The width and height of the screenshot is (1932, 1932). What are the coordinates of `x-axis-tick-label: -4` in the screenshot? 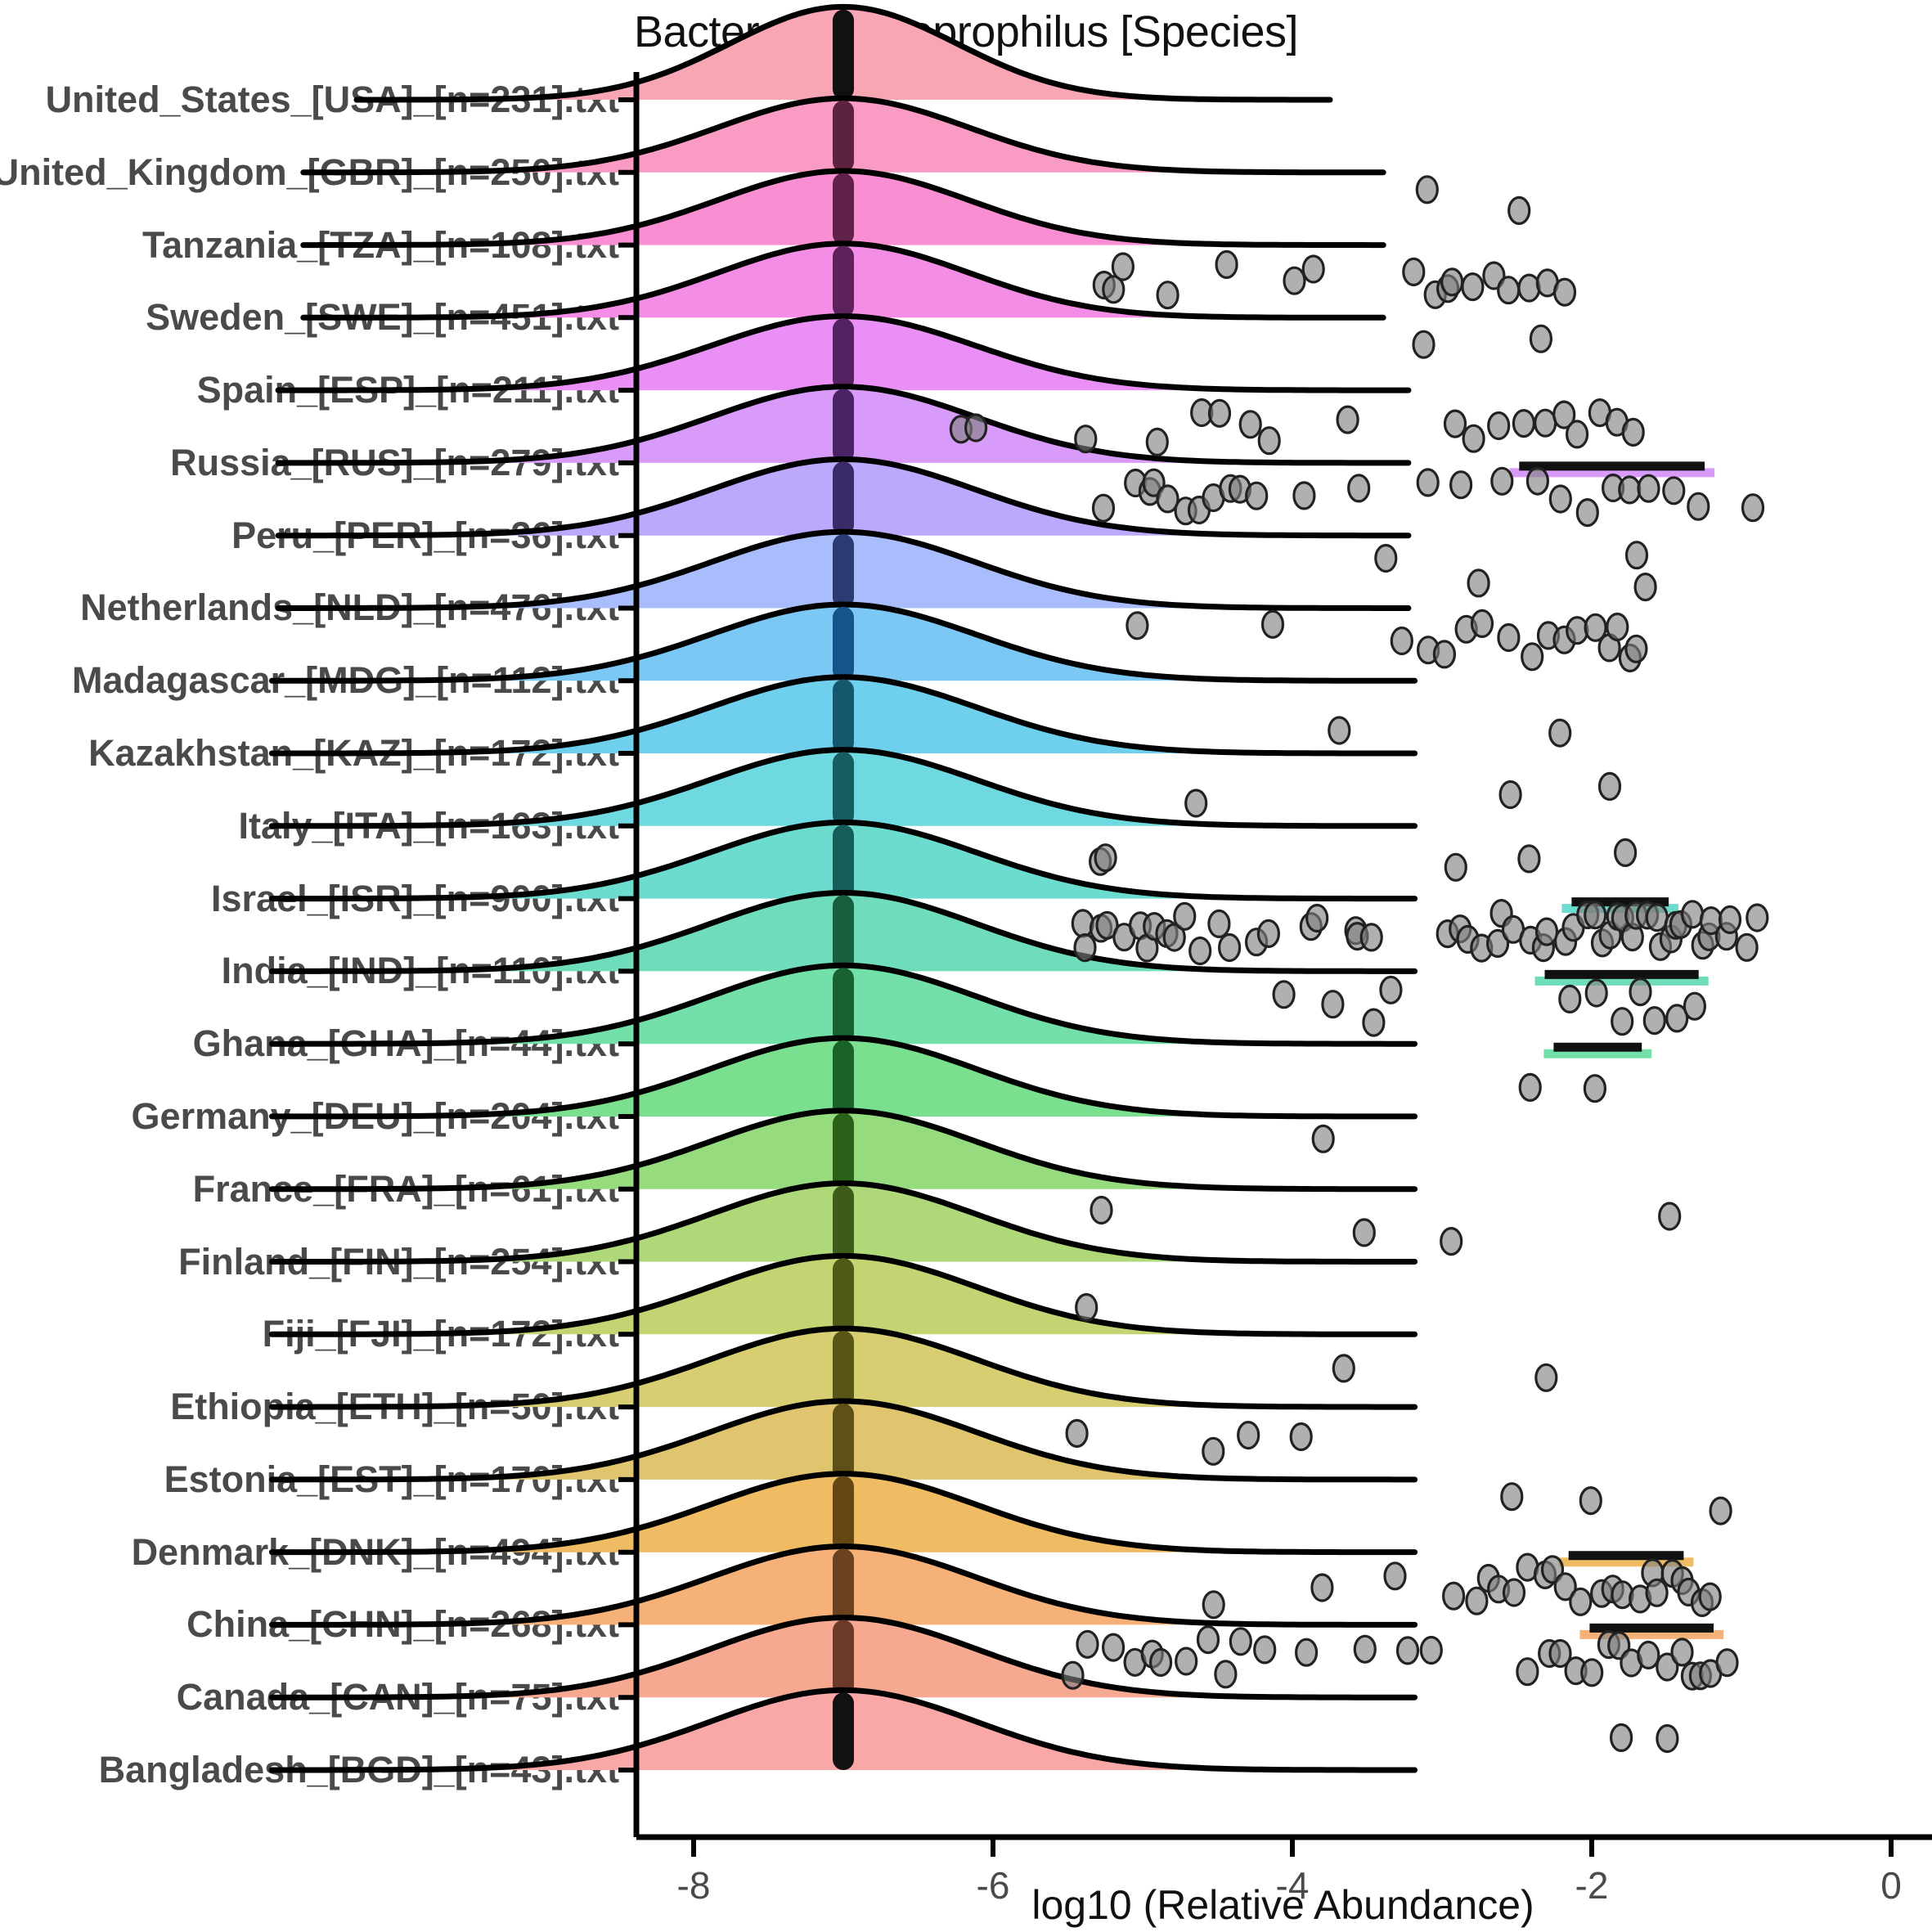 It's located at (1293, 1886).